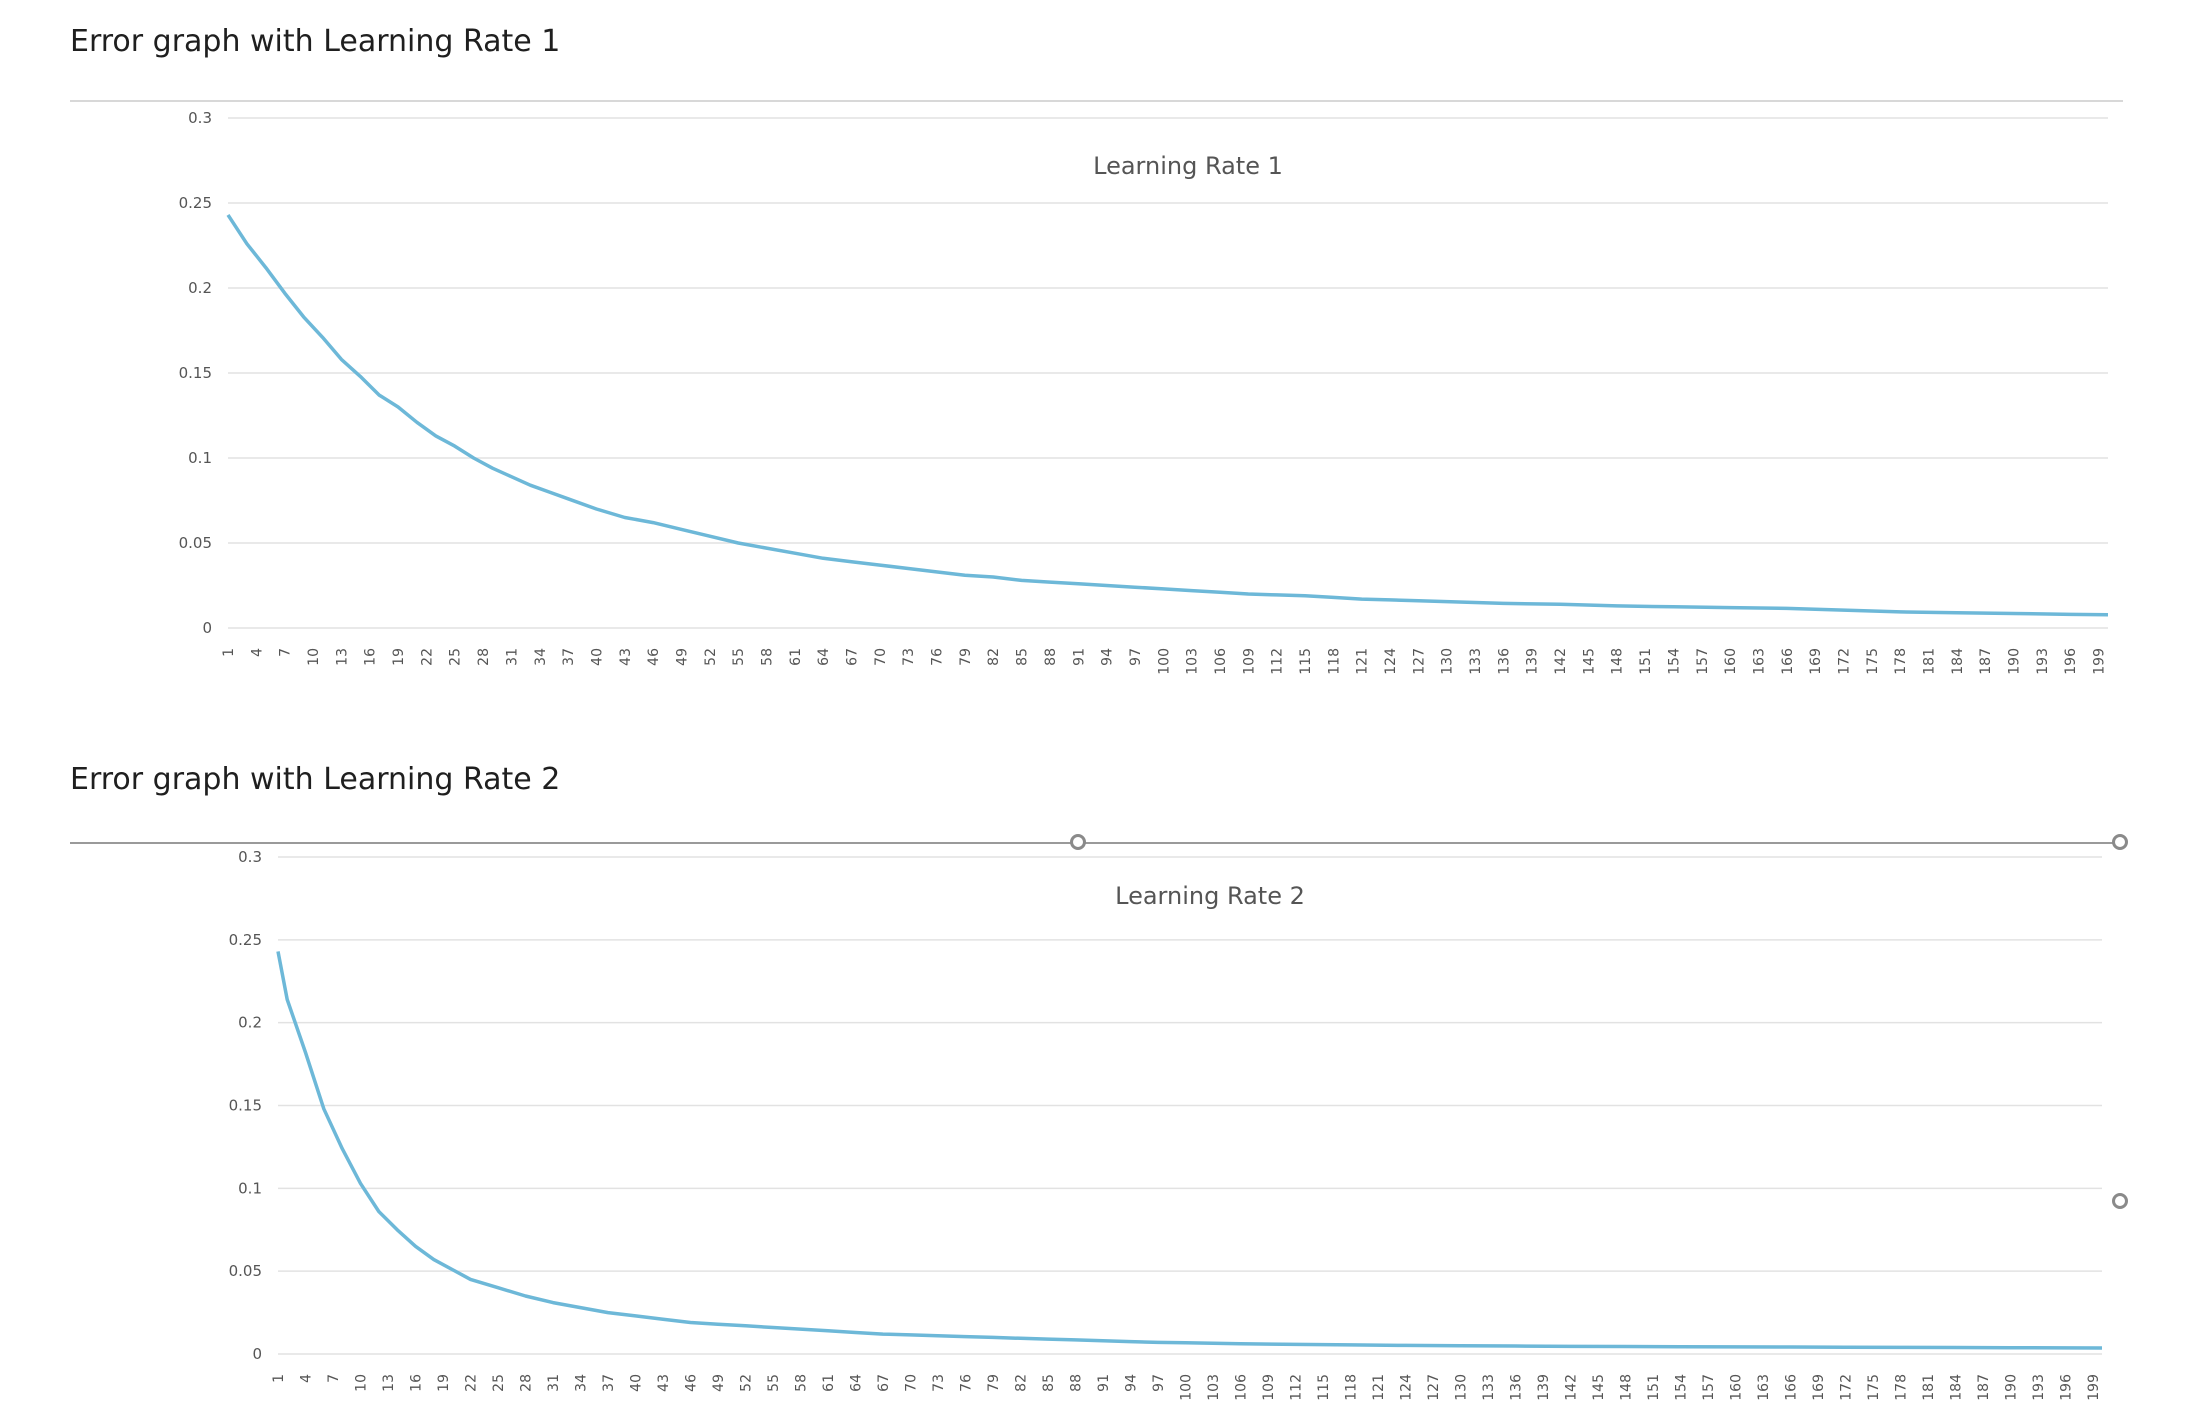 This screenshot has height=1419, width=2196. Describe the element at coordinates (229, 652) in the screenshot. I see `x-tick-label: 1` at that location.